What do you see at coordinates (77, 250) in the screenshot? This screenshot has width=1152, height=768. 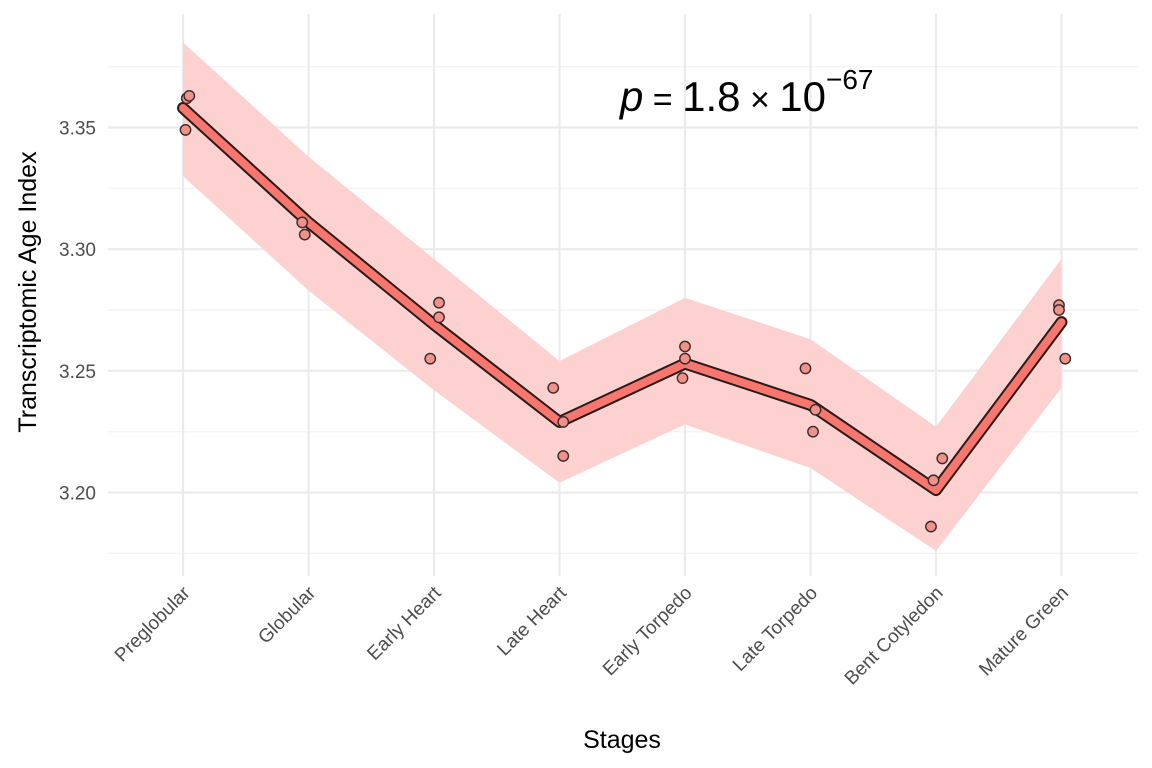 I see `y-tick-label: 3.30` at bounding box center [77, 250].